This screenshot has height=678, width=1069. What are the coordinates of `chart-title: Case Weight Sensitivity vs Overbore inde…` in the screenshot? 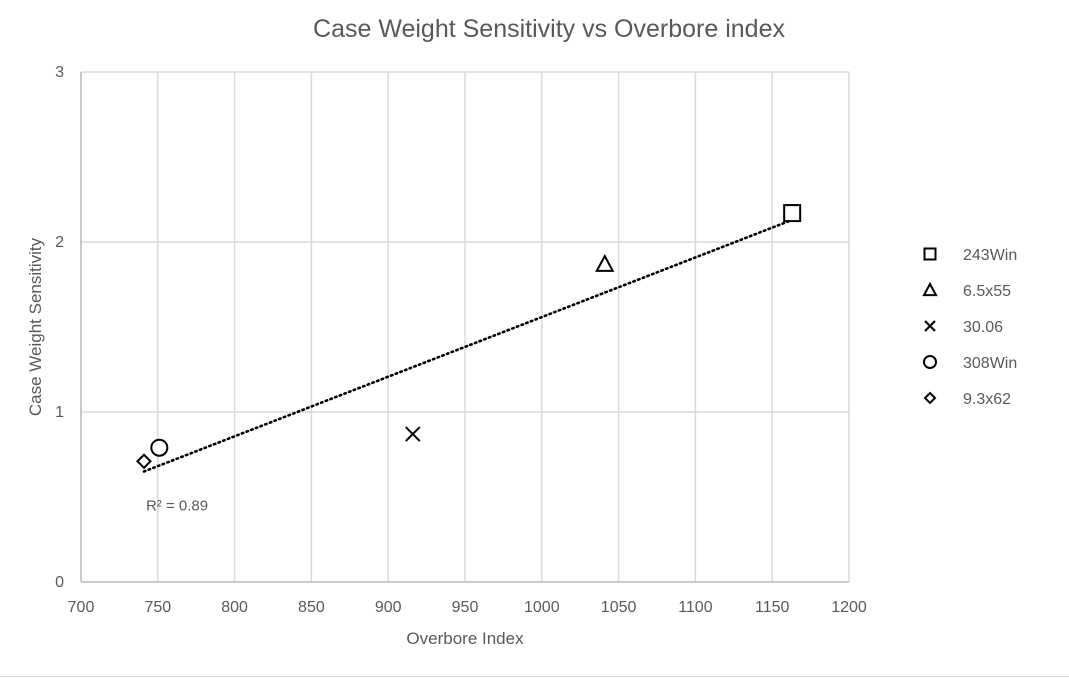 It's located at (549, 29).